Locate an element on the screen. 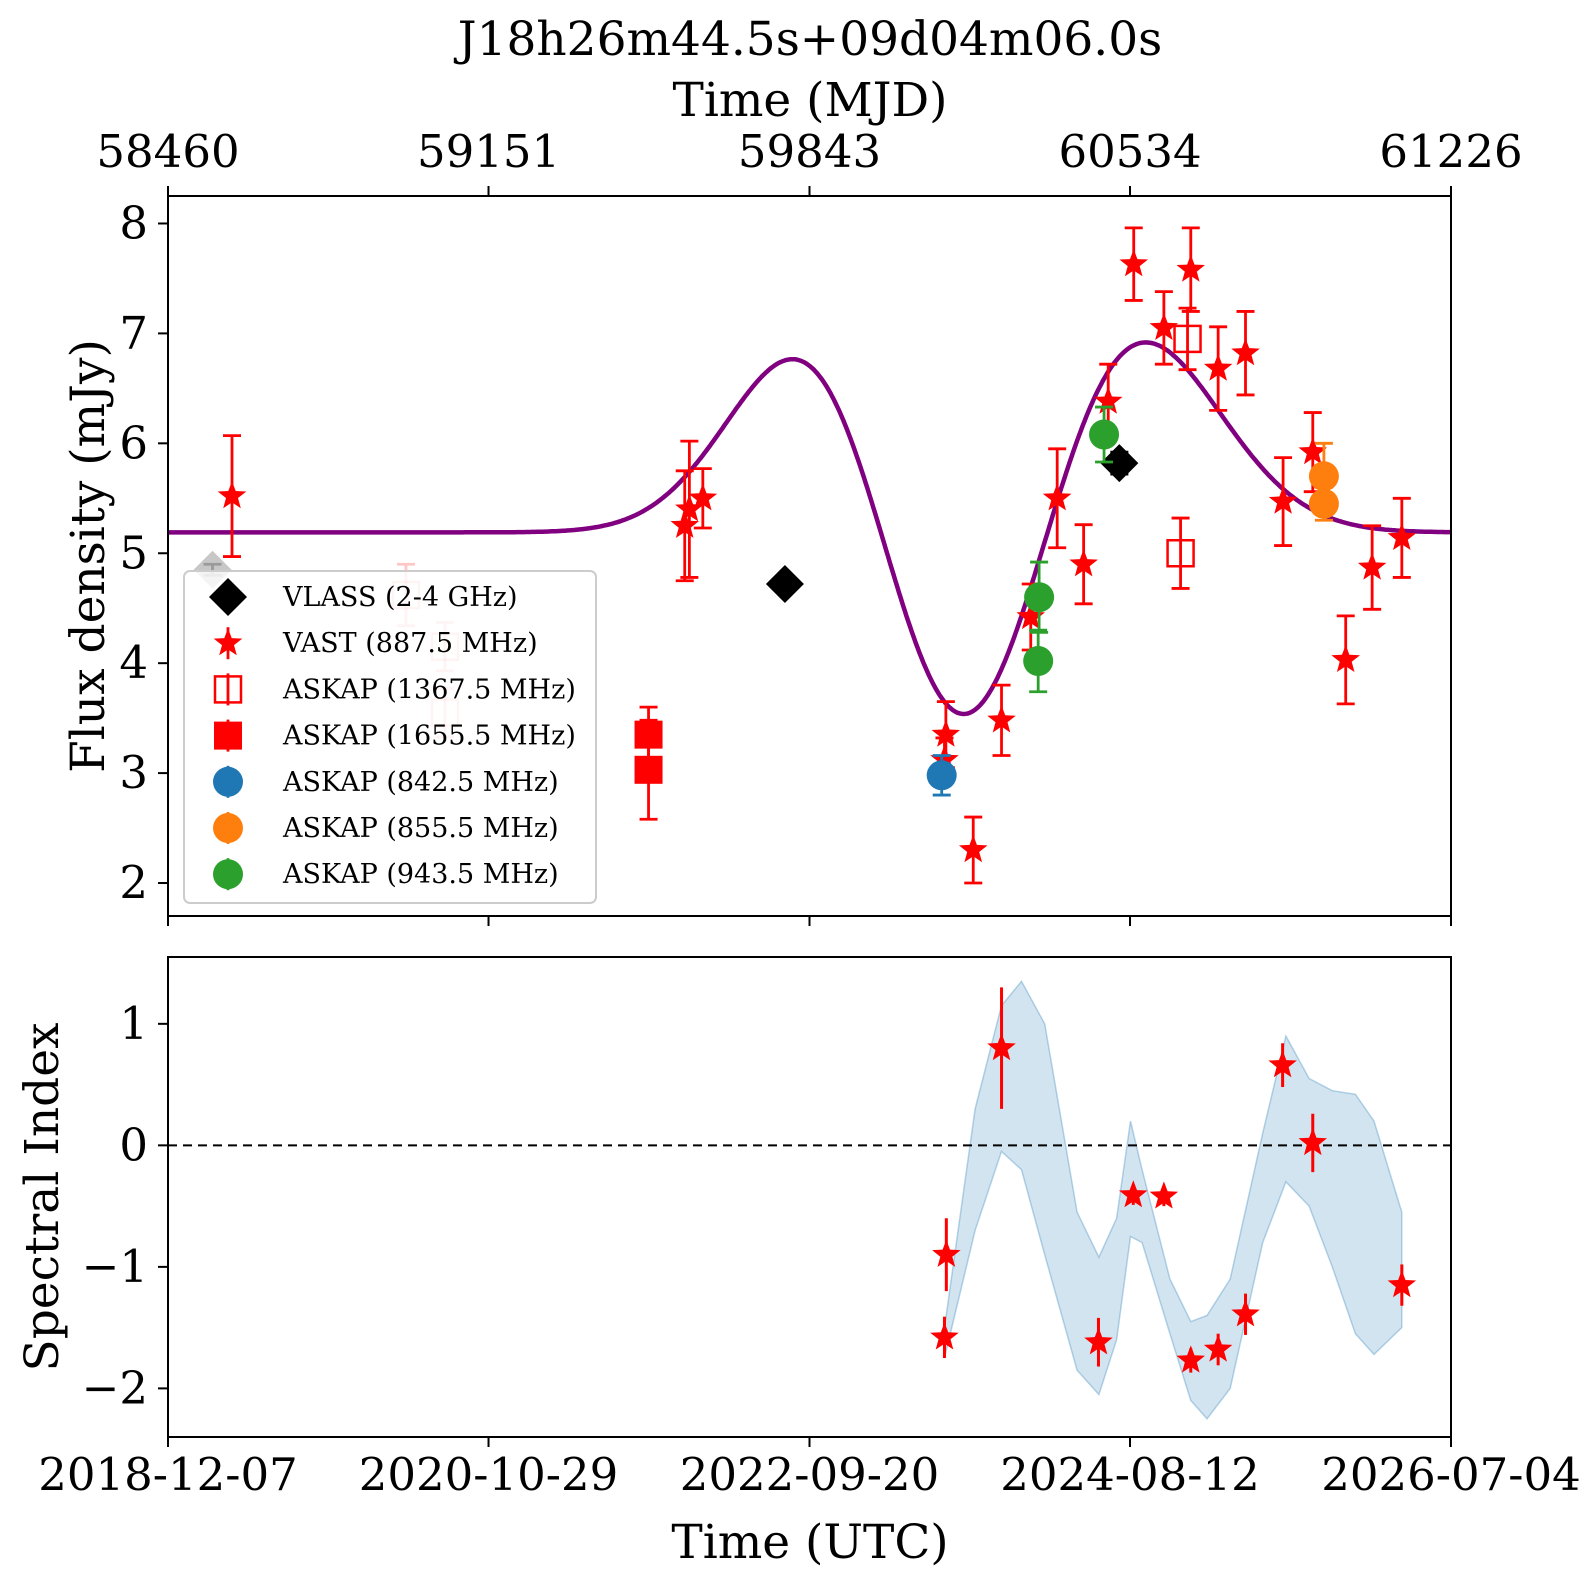 This screenshot has width=1580, height=1580. legend-frame is located at coordinates (390, 737).